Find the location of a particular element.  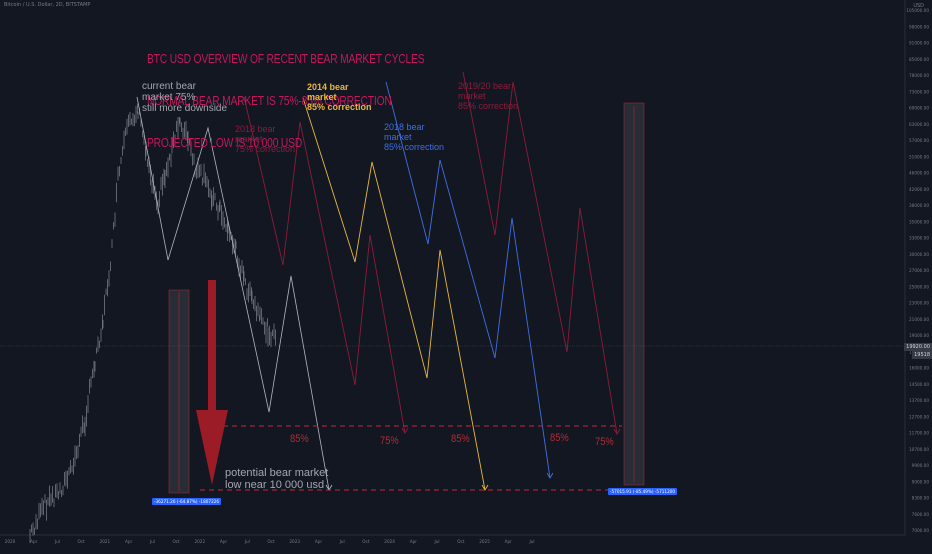

y-tick-label: 73000.00 is located at coordinates (919, 91).